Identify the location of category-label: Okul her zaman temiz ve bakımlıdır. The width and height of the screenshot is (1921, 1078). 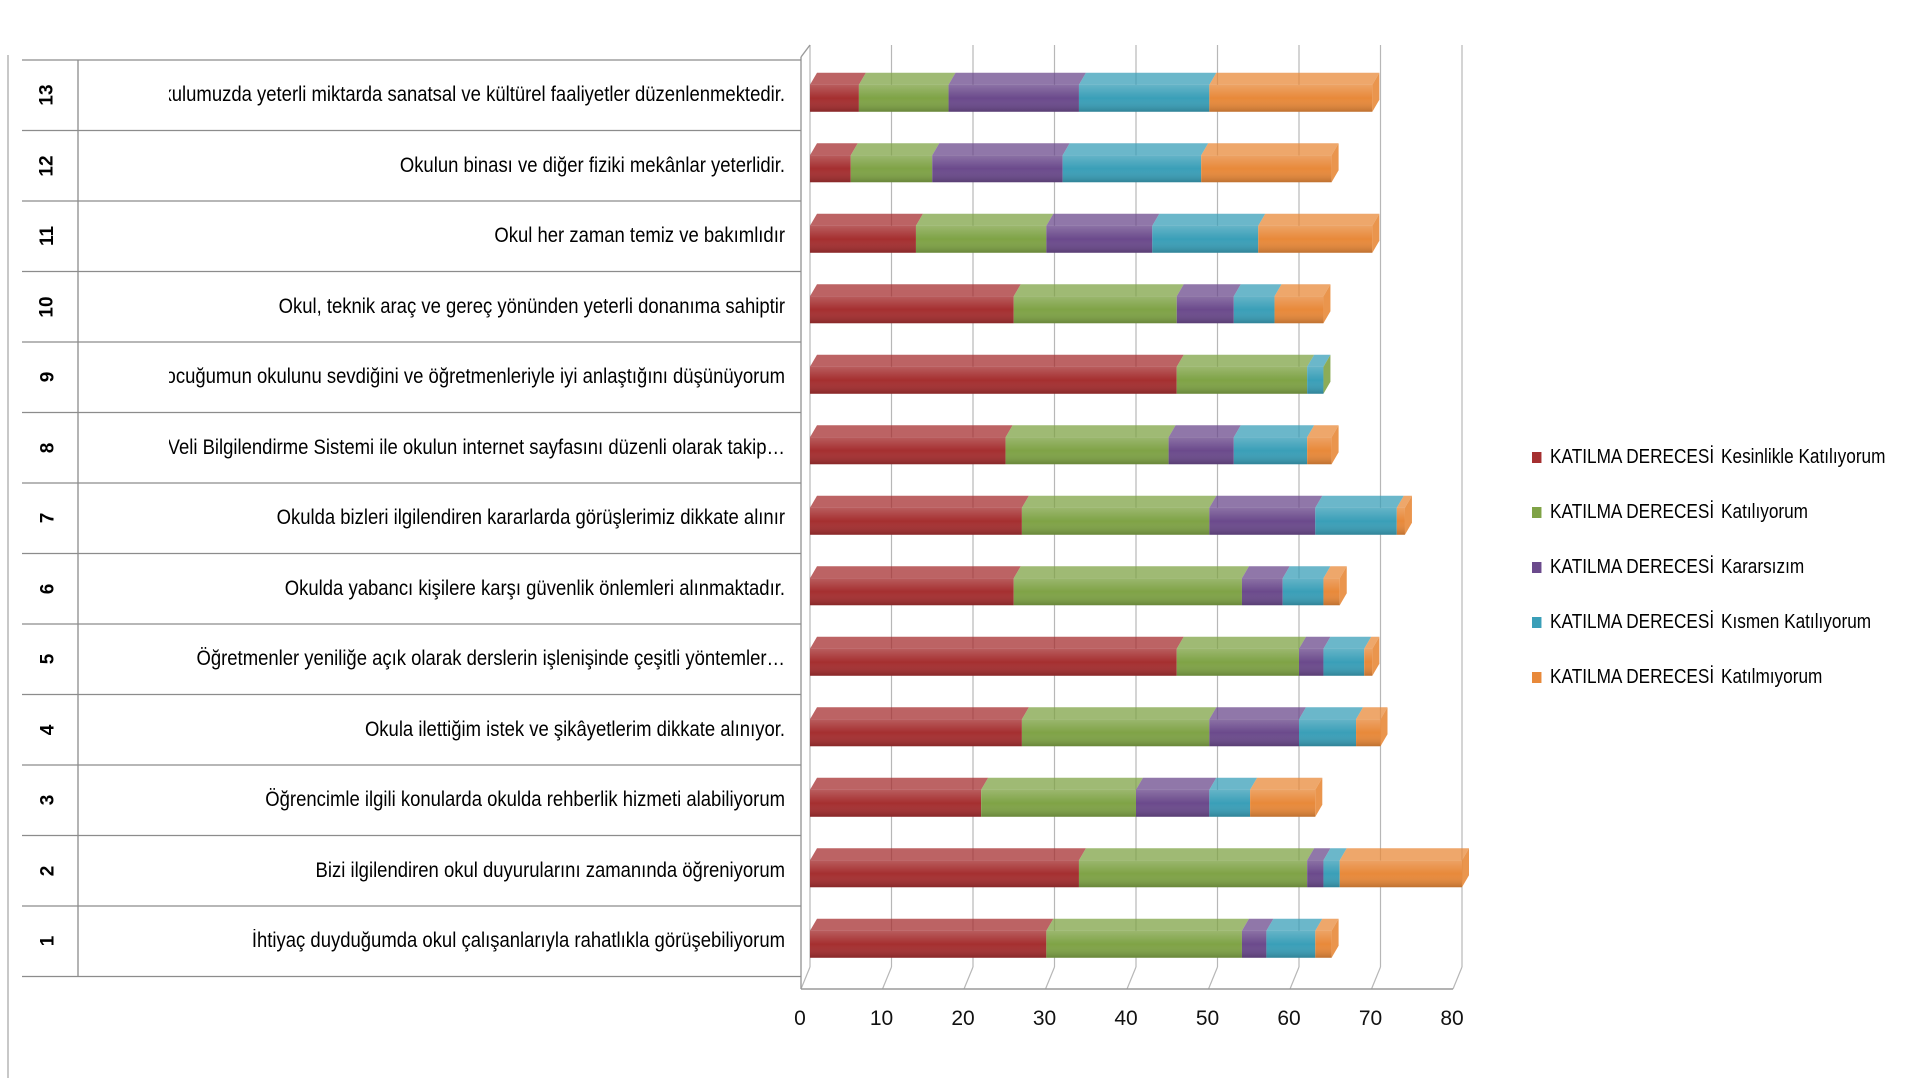
(639, 235).